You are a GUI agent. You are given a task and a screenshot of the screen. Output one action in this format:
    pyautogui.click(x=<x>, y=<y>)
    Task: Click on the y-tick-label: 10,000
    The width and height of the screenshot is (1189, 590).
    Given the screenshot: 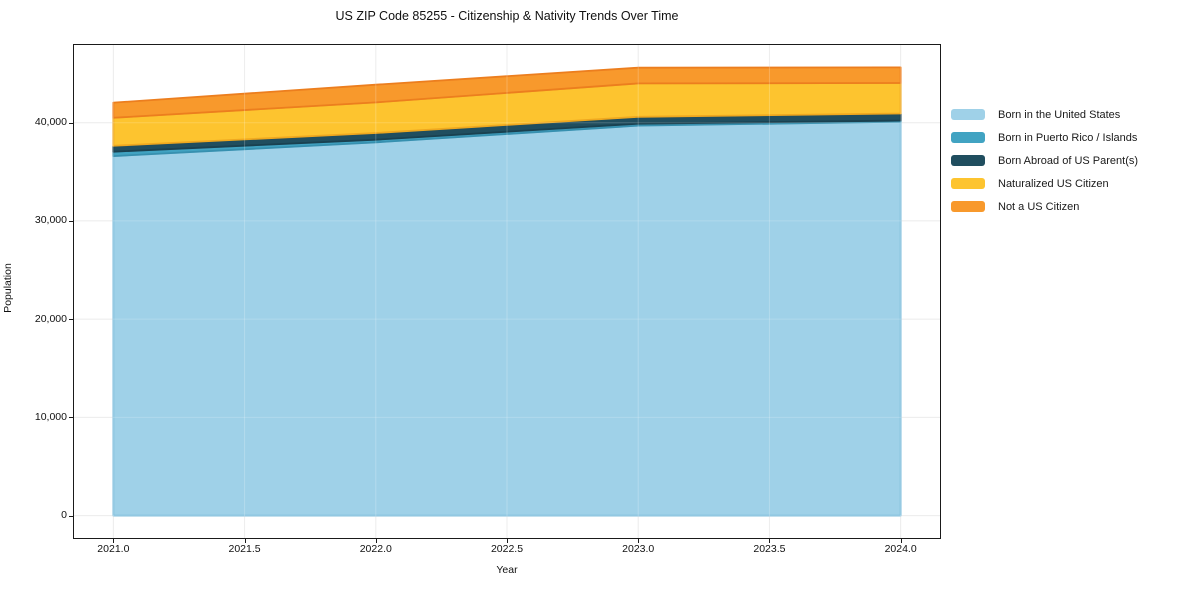 What is the action you would take?
    pyautogui.click(x=50, y=416)
    